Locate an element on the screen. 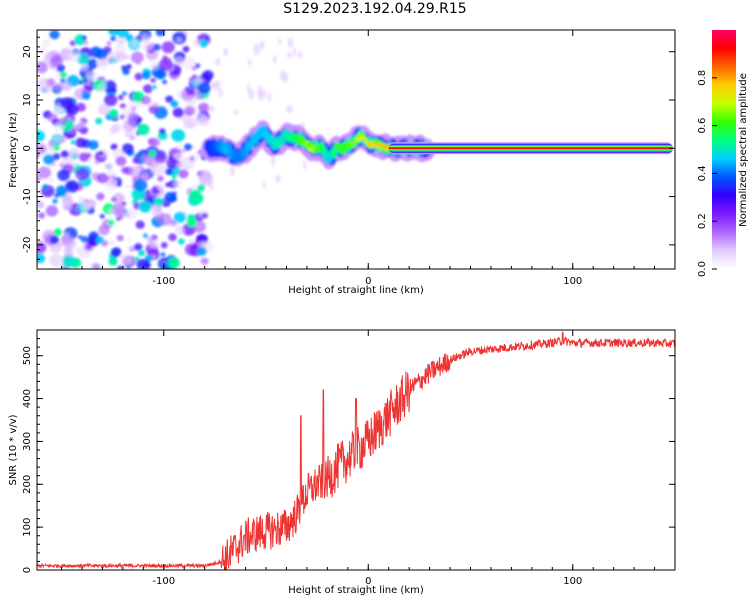  heatmap-zero-hz-band is located at coordinates (530, 148).